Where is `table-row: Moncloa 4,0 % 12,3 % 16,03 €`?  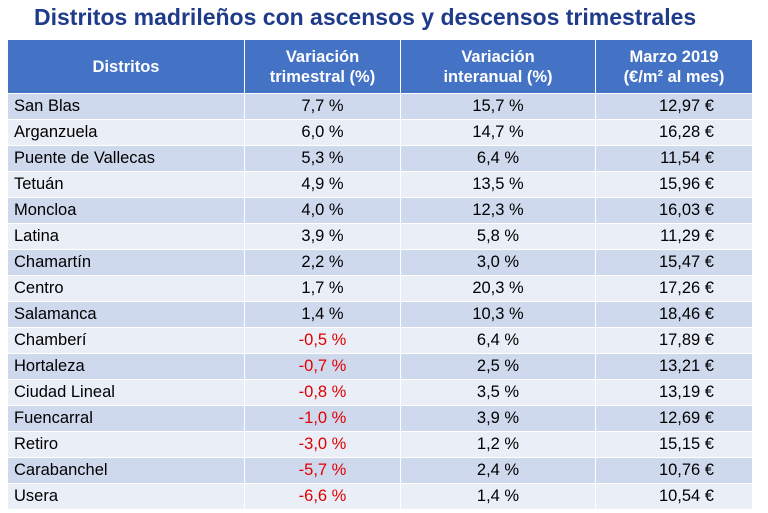 table-row: Moncloa 4,0 % 12,3 % 16,03 € is located at coordinates (380, 210).